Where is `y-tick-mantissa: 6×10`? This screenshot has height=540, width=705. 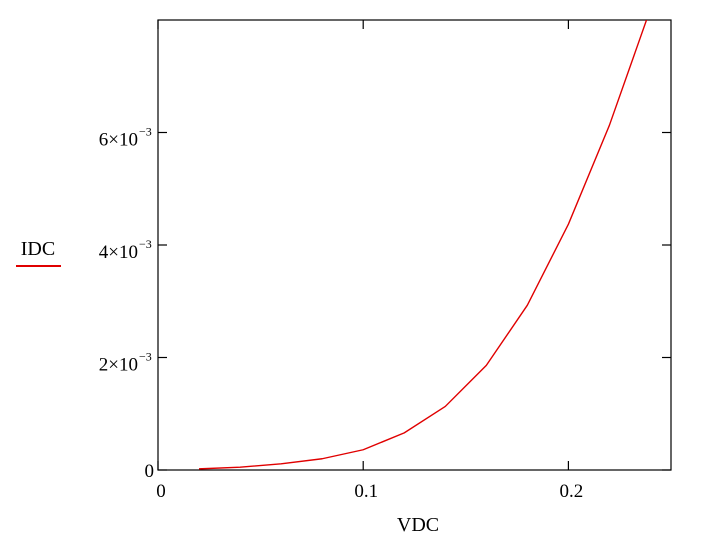 y-tick-mantissa: 6×10 is located at coordinates (118, 140).